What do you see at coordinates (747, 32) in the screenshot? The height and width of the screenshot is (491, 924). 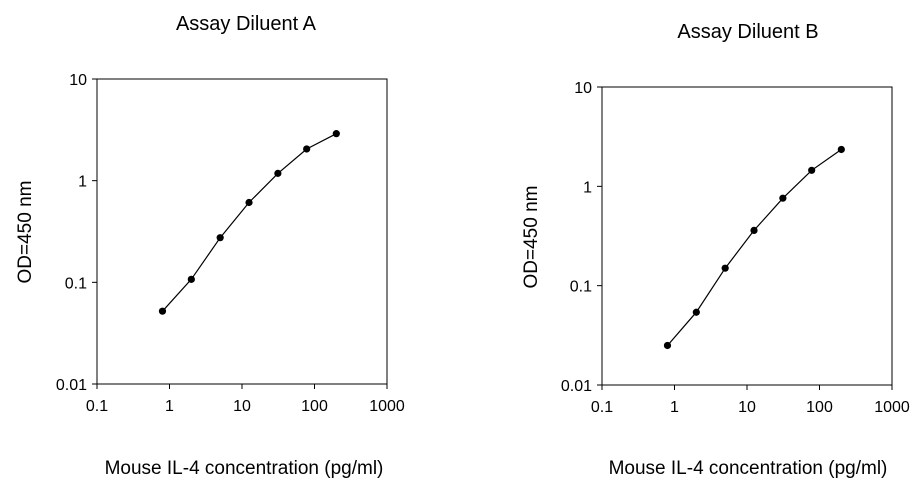 I see `chart-title: Assay Diluent B` at bounding box center [747, 32].